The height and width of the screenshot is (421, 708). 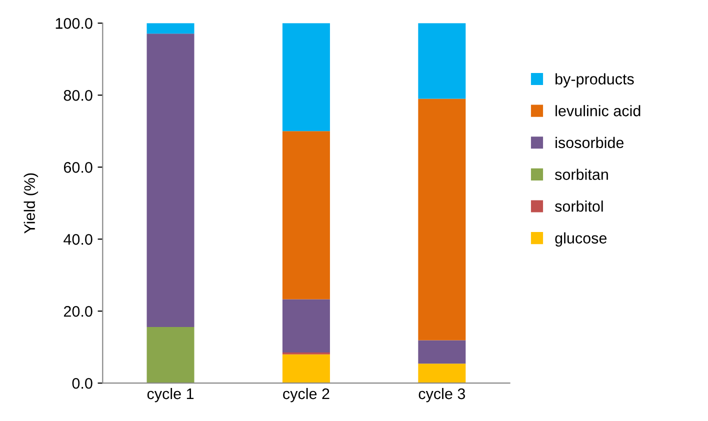 What do you see at coordinates (442, 395) in the screenshot?
I see `x-tick-label: cycle 3` at bounding box center [442, 395].